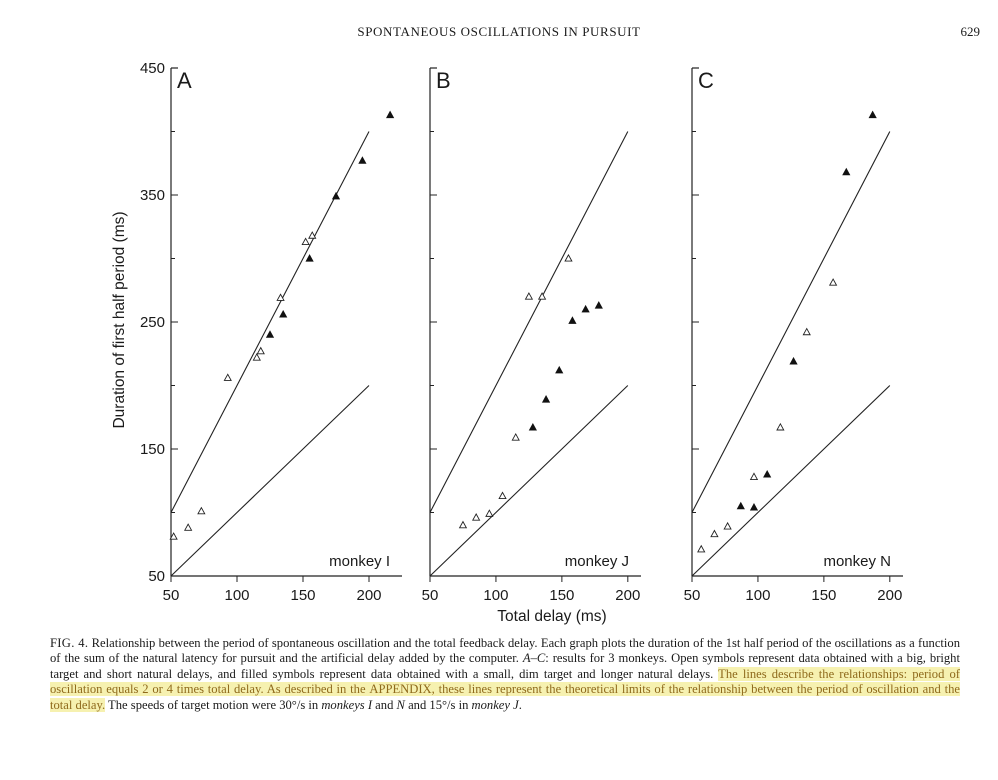  Describe the element at coordinates (692, 595) in the screenshot. I see `panel-c-x-tick-label: 50` at that location.